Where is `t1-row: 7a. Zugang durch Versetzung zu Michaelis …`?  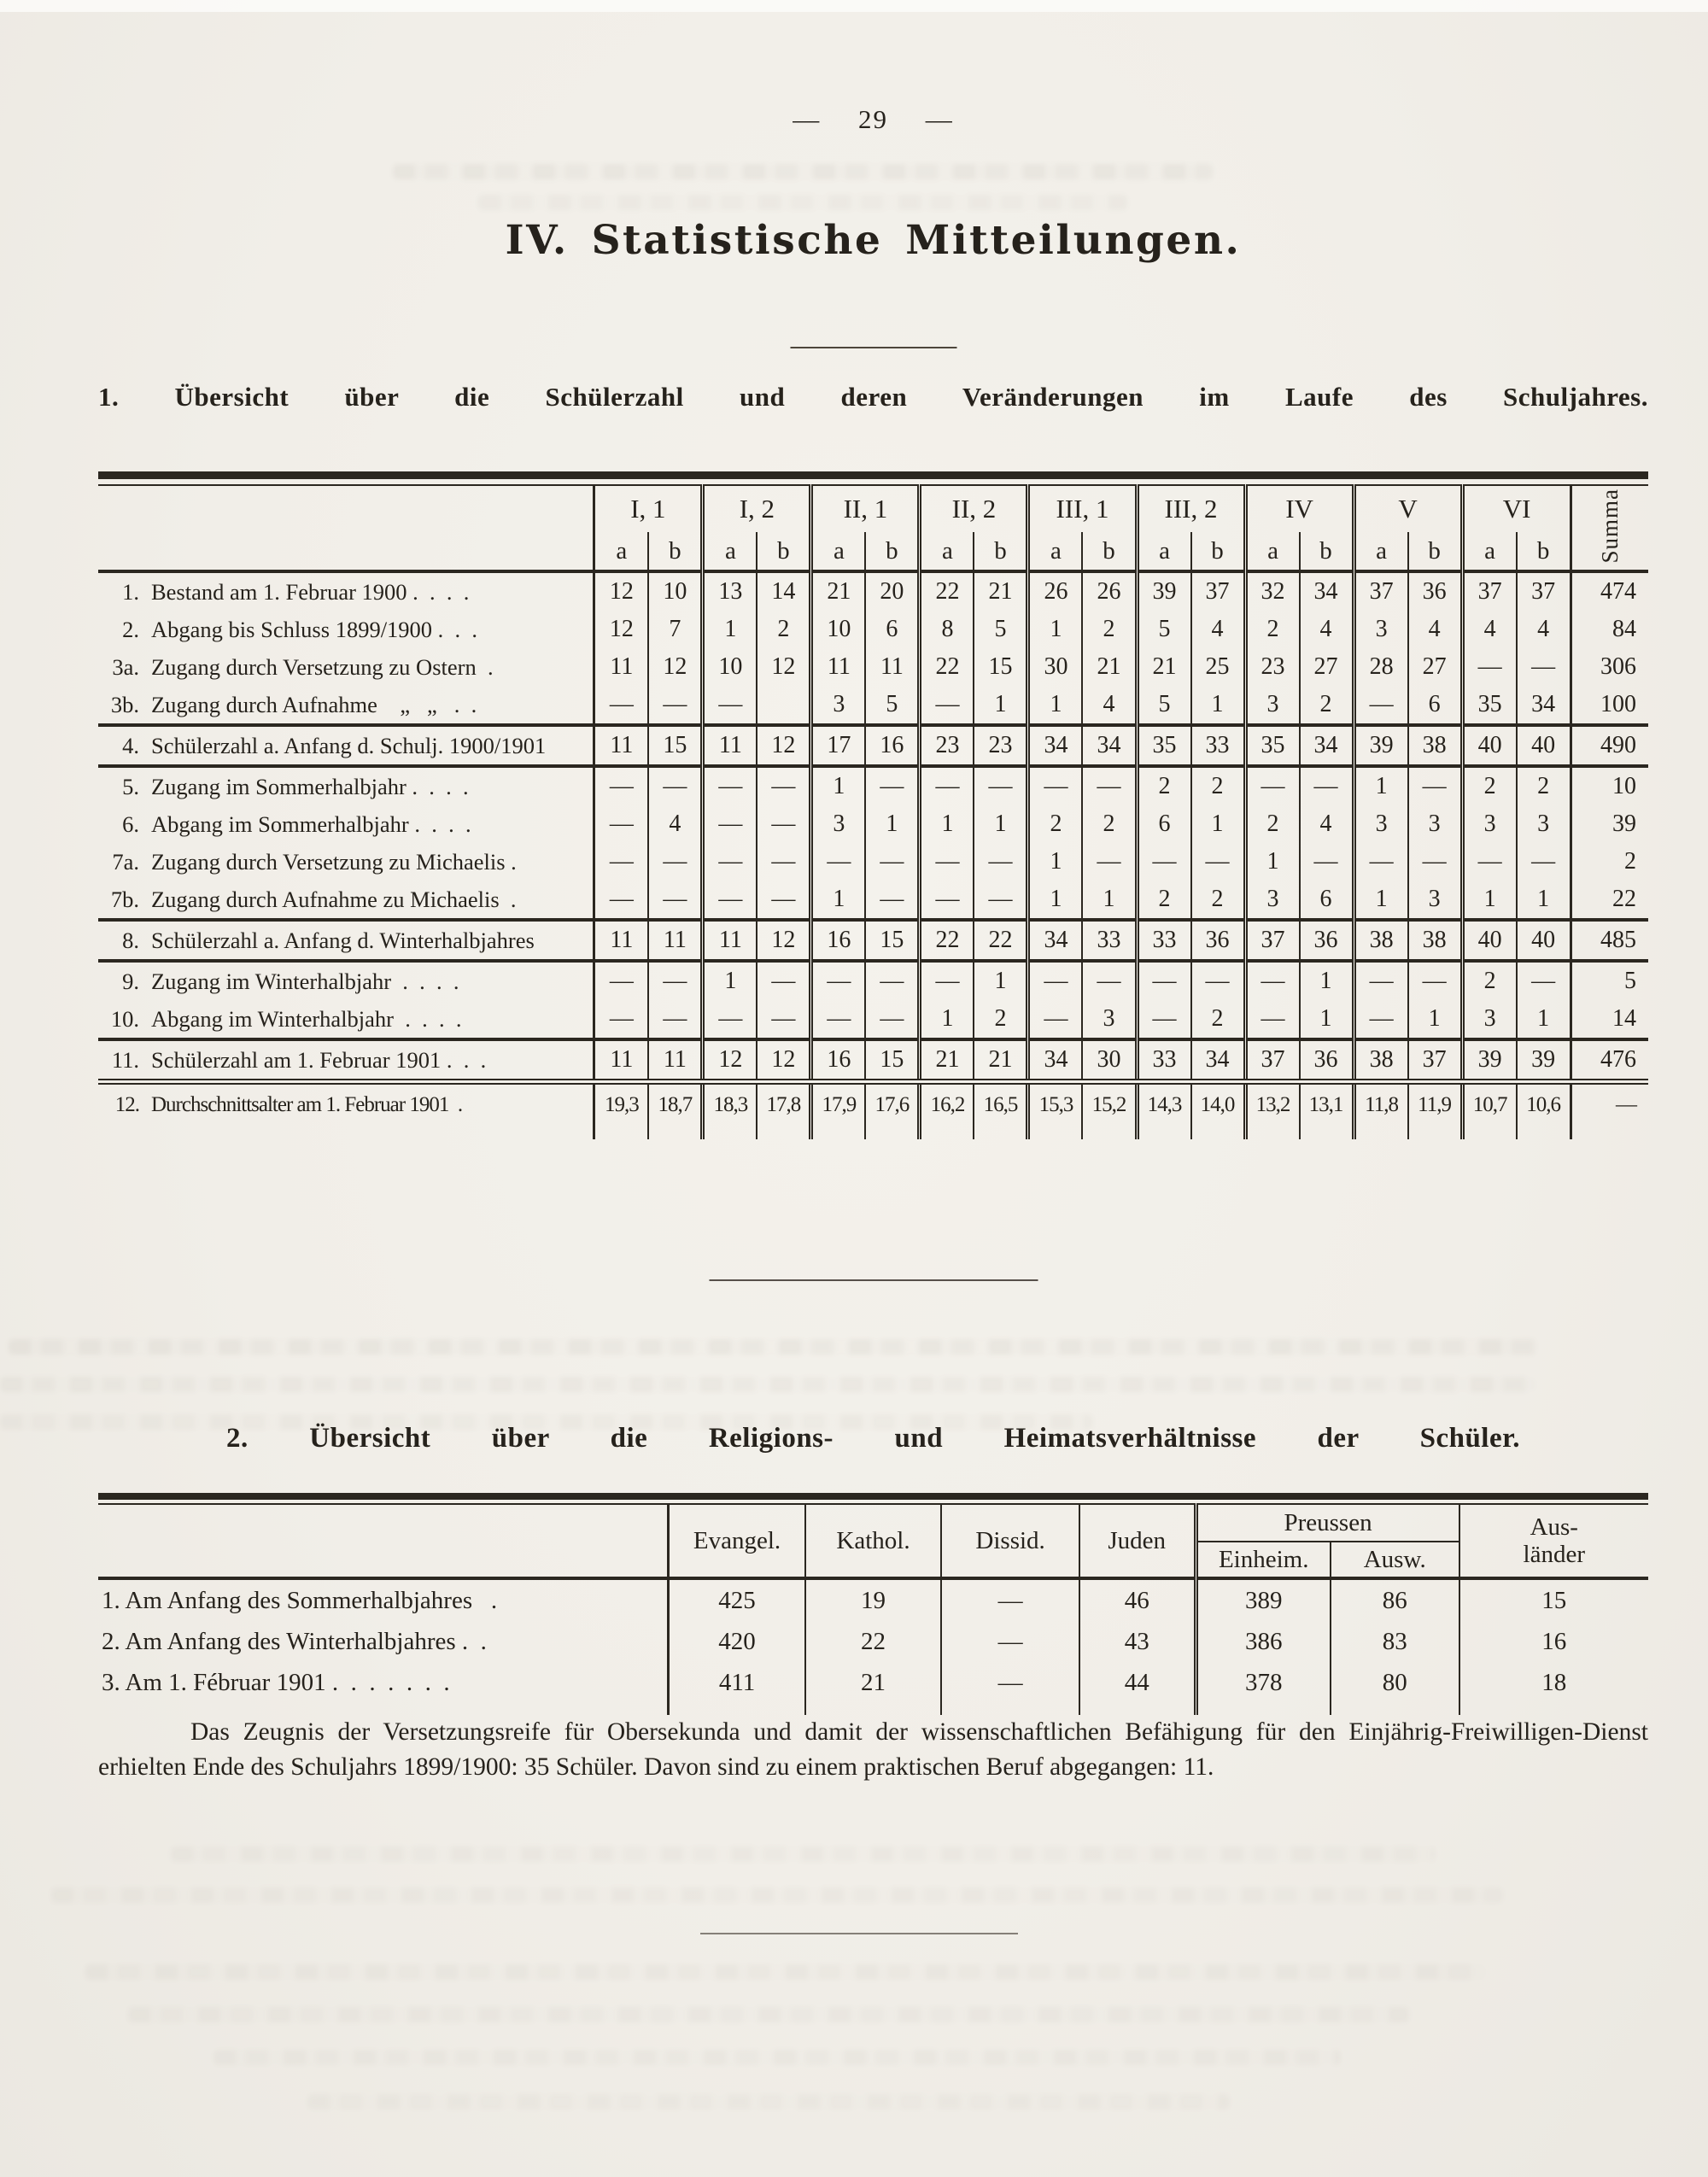 t1-row: 7a. Zugang durch Versetzung zu Michaelis … is located at coordinates (873, 862).